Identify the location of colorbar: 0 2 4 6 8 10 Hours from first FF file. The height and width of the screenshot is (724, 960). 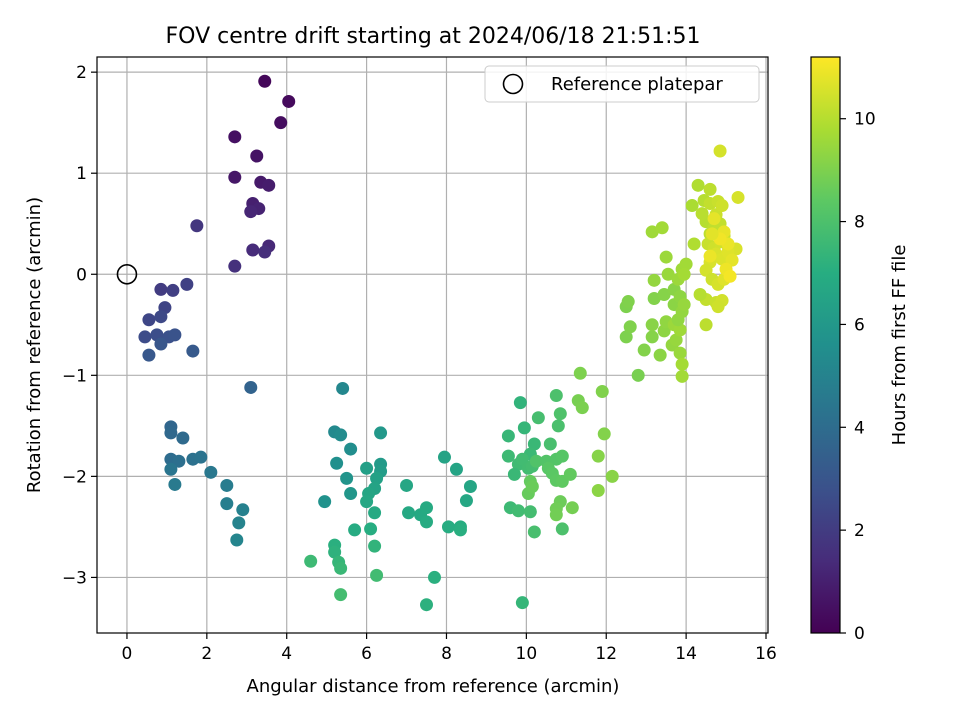
(860, 350).